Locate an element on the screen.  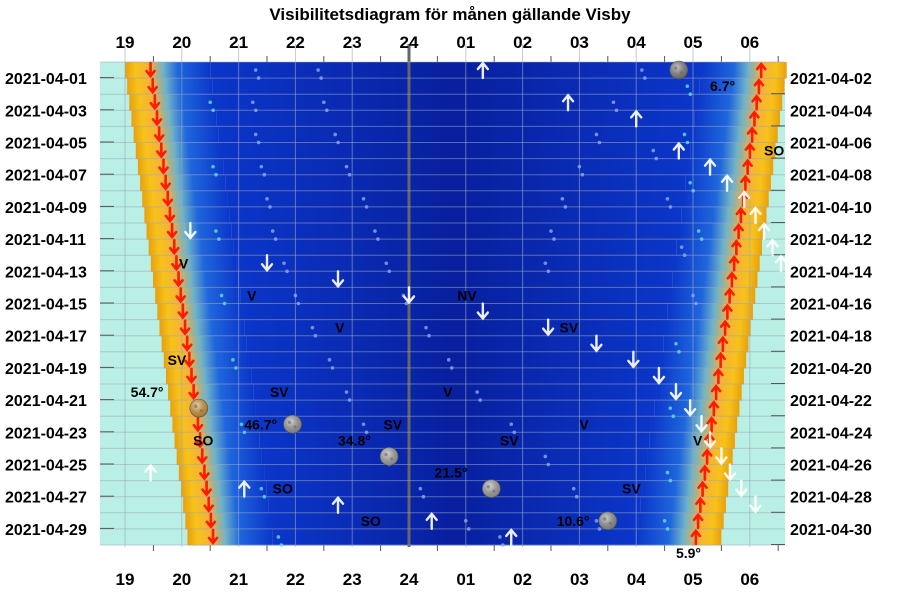
date-label-left: 2021-04-27 is located at coordinates (46, 498).